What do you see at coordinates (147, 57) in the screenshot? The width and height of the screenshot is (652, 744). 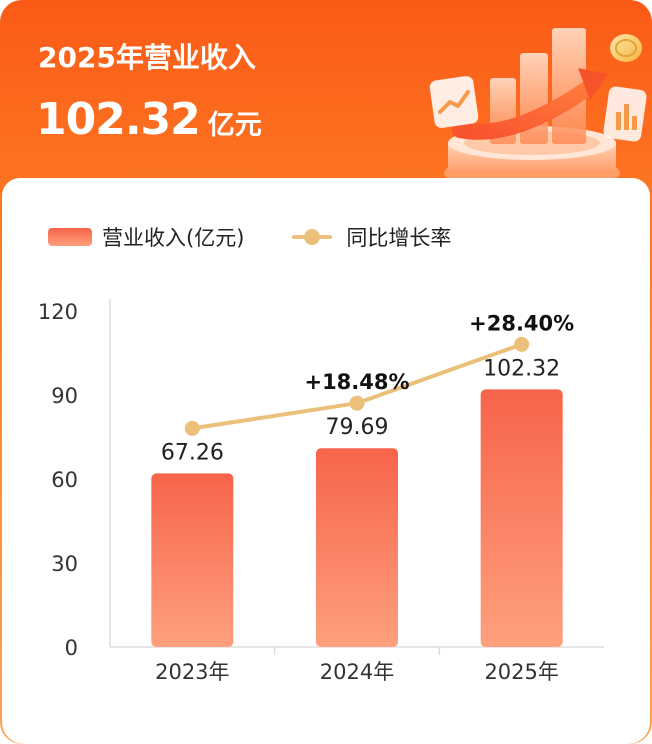 I see `card-title: 2025年营业收入` at bounding box center [147, 57].